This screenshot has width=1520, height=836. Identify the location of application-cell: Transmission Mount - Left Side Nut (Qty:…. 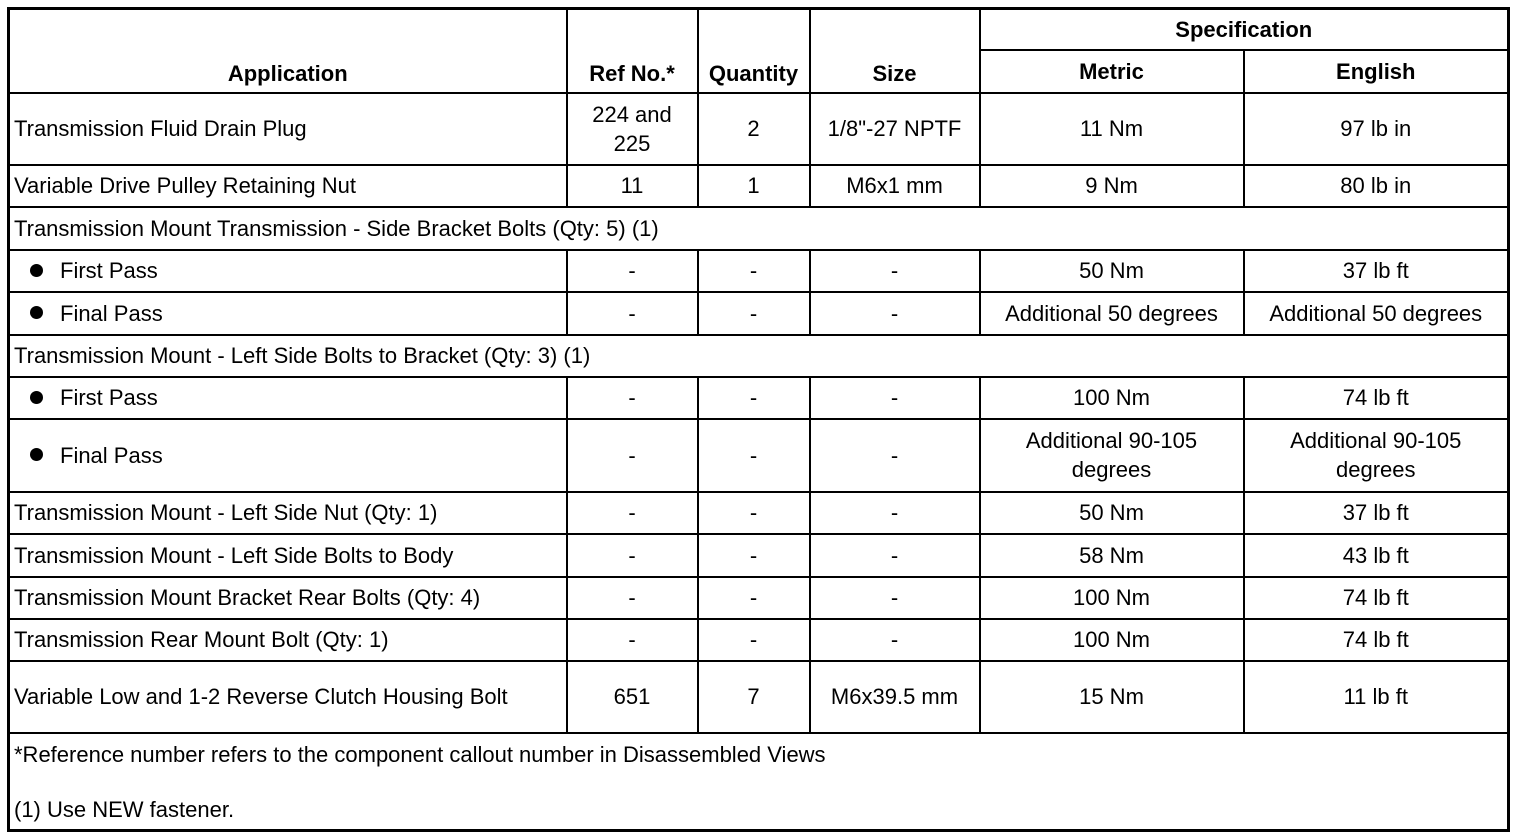
(287, 512).